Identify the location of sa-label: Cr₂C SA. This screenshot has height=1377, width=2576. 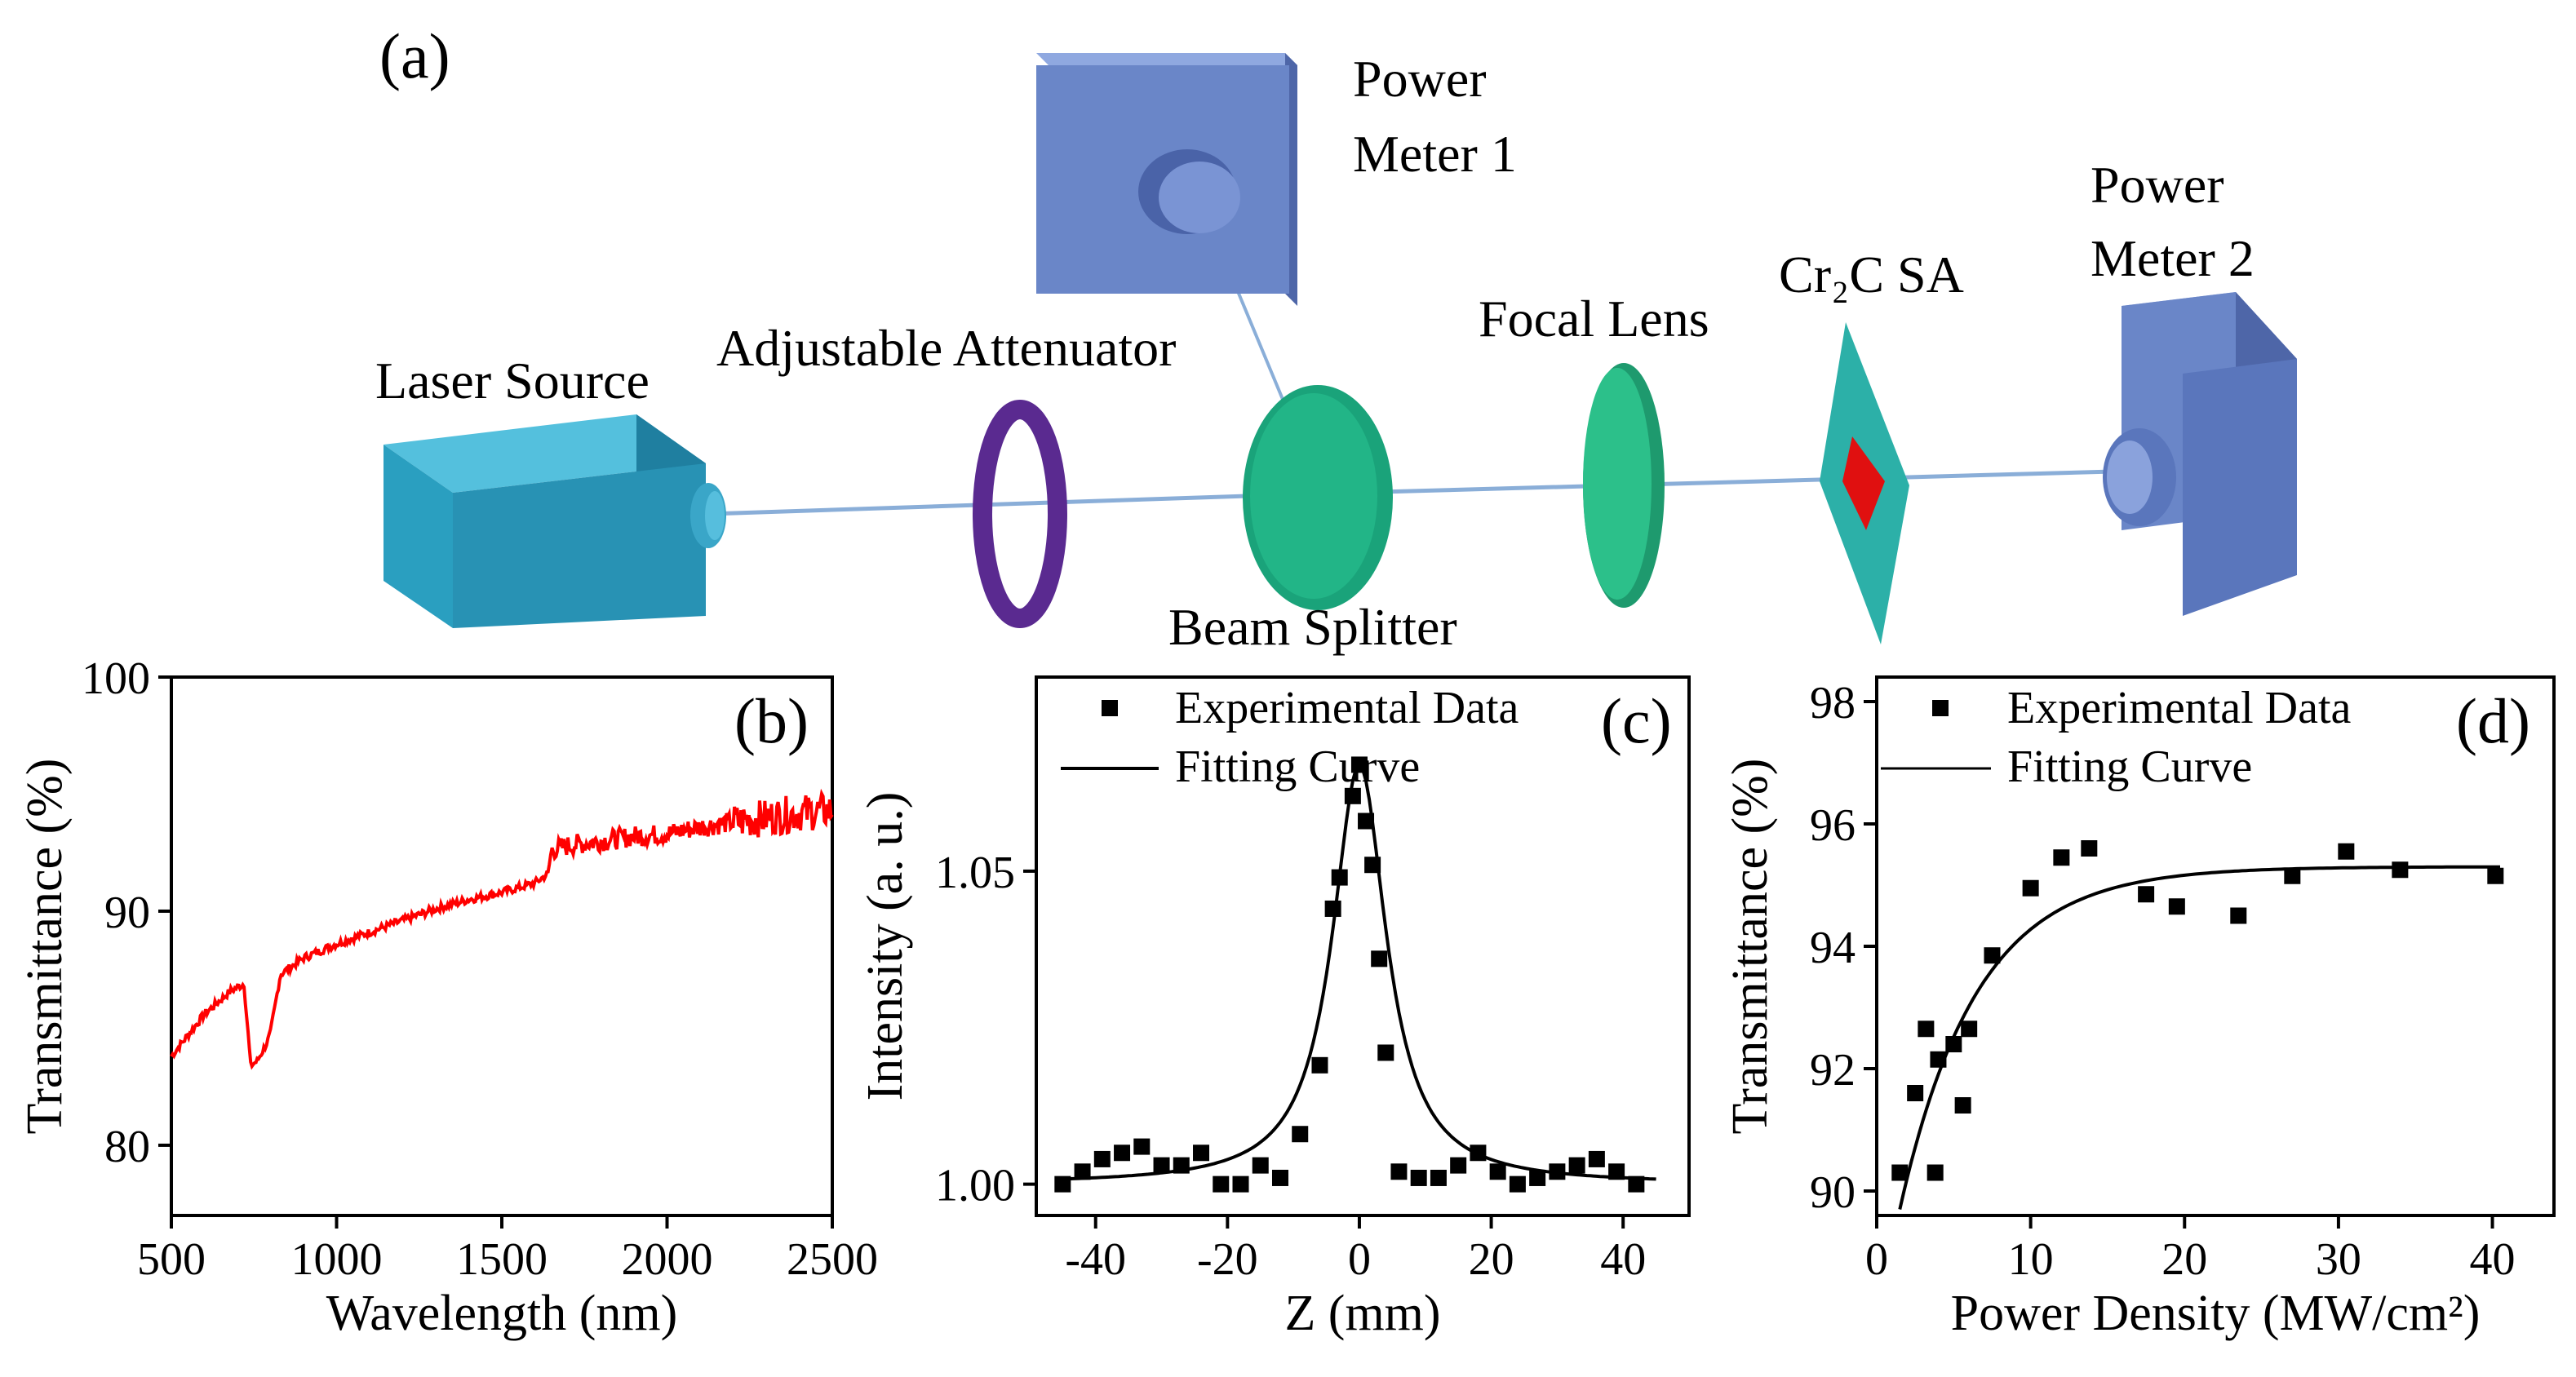
(1871, 274).